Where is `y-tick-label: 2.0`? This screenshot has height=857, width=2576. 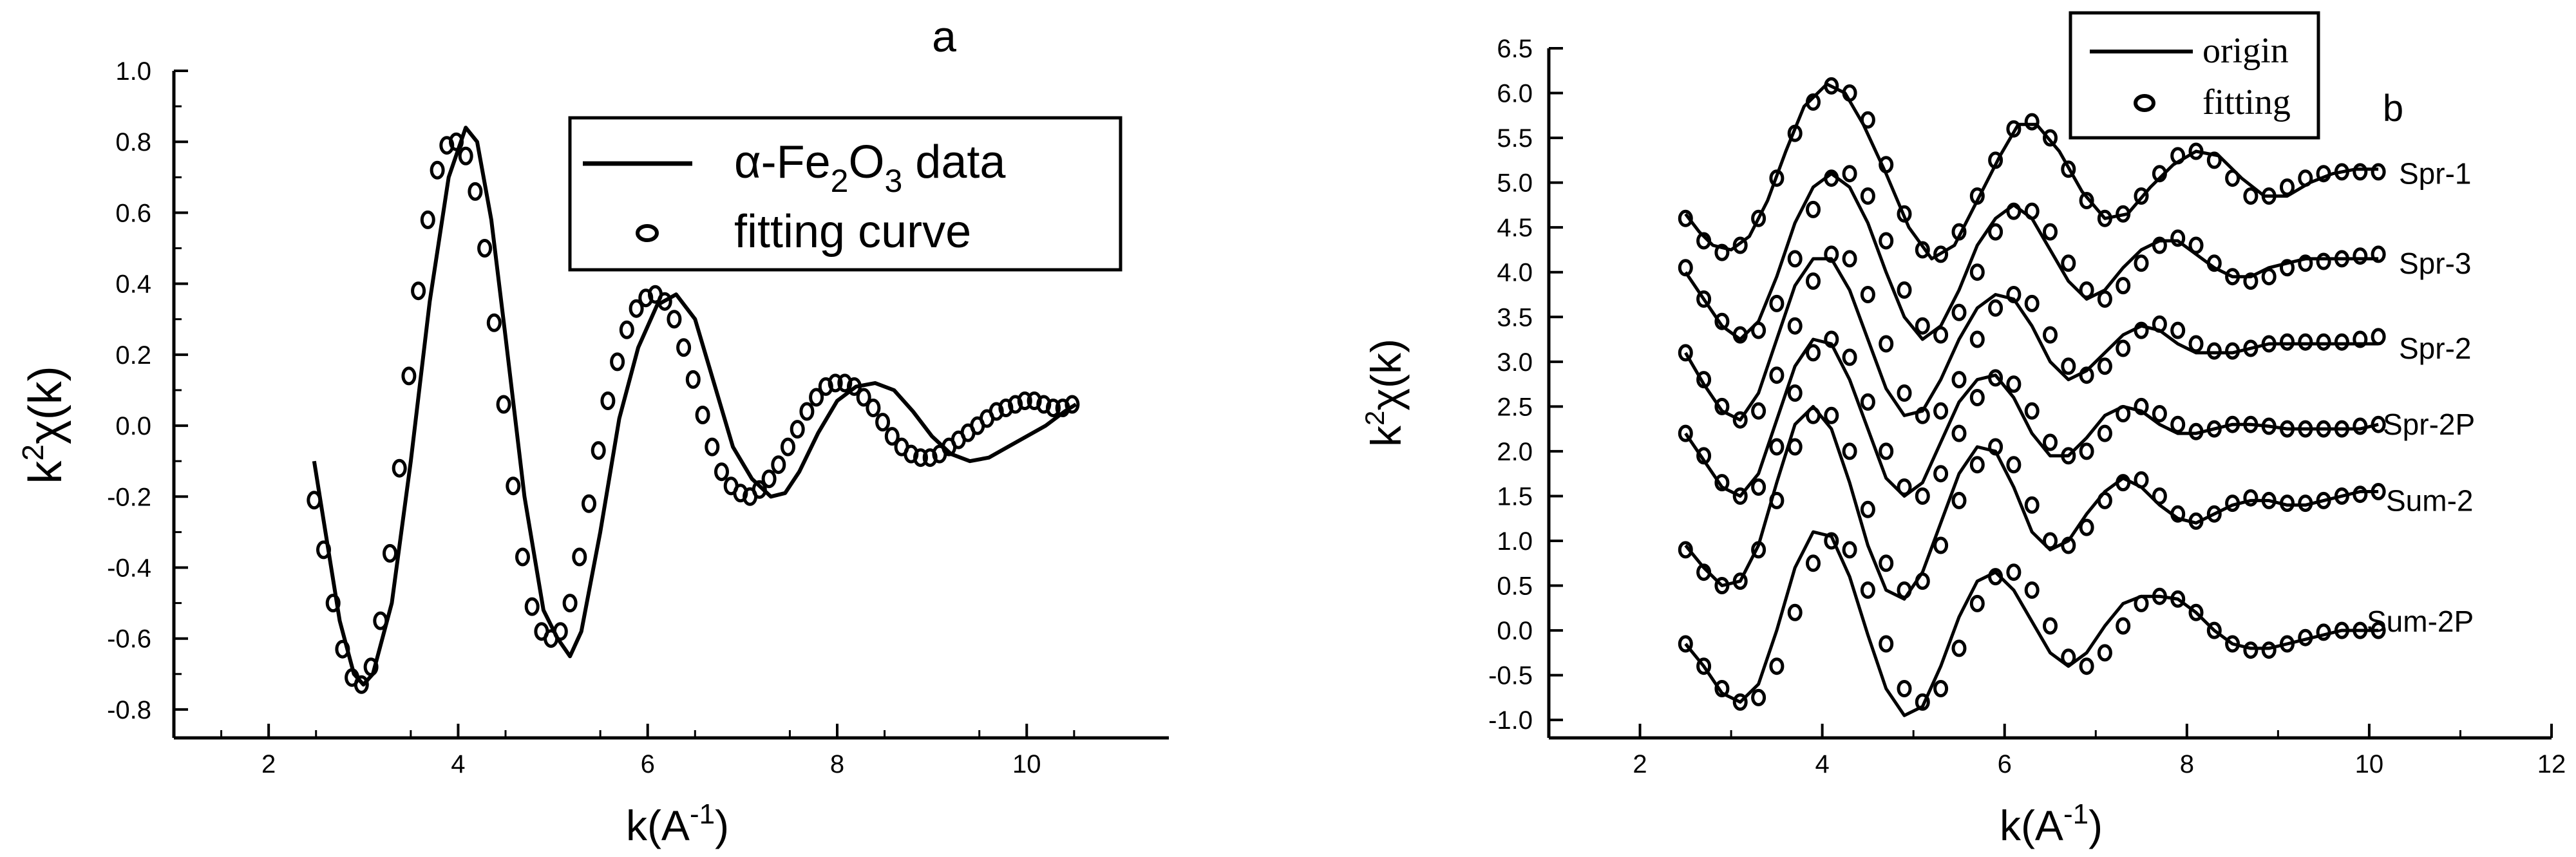 y-tick-label: 2.0 is located at coordinates (1515, 452).